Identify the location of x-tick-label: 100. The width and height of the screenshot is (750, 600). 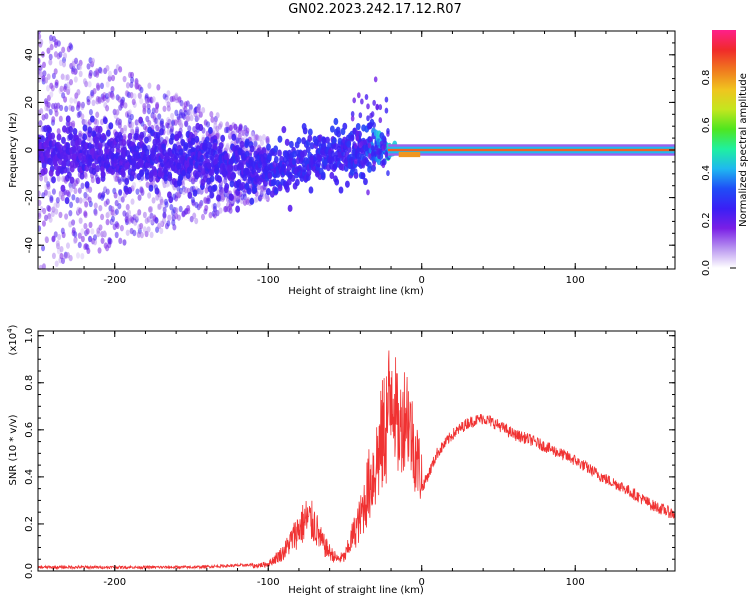
(575, 582).